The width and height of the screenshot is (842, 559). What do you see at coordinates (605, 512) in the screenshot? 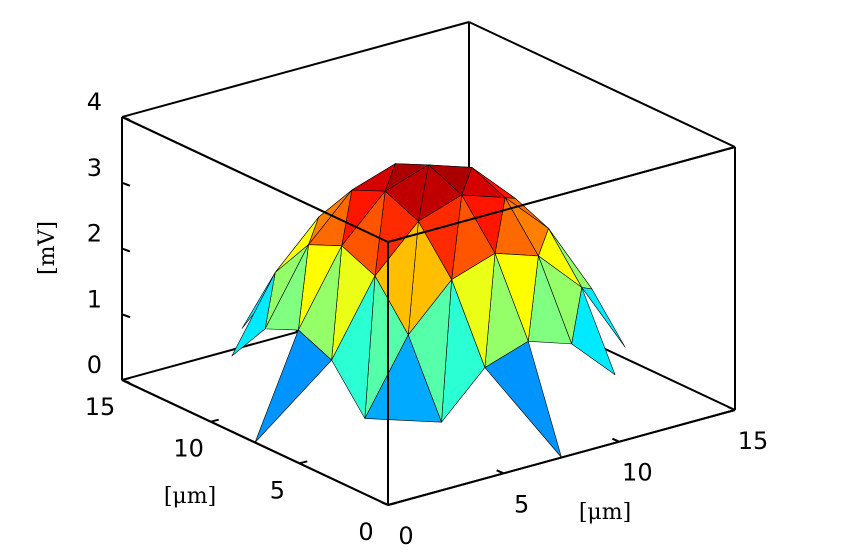
I see `x-axis-label: [μm]` at bounding box center [605, 512].